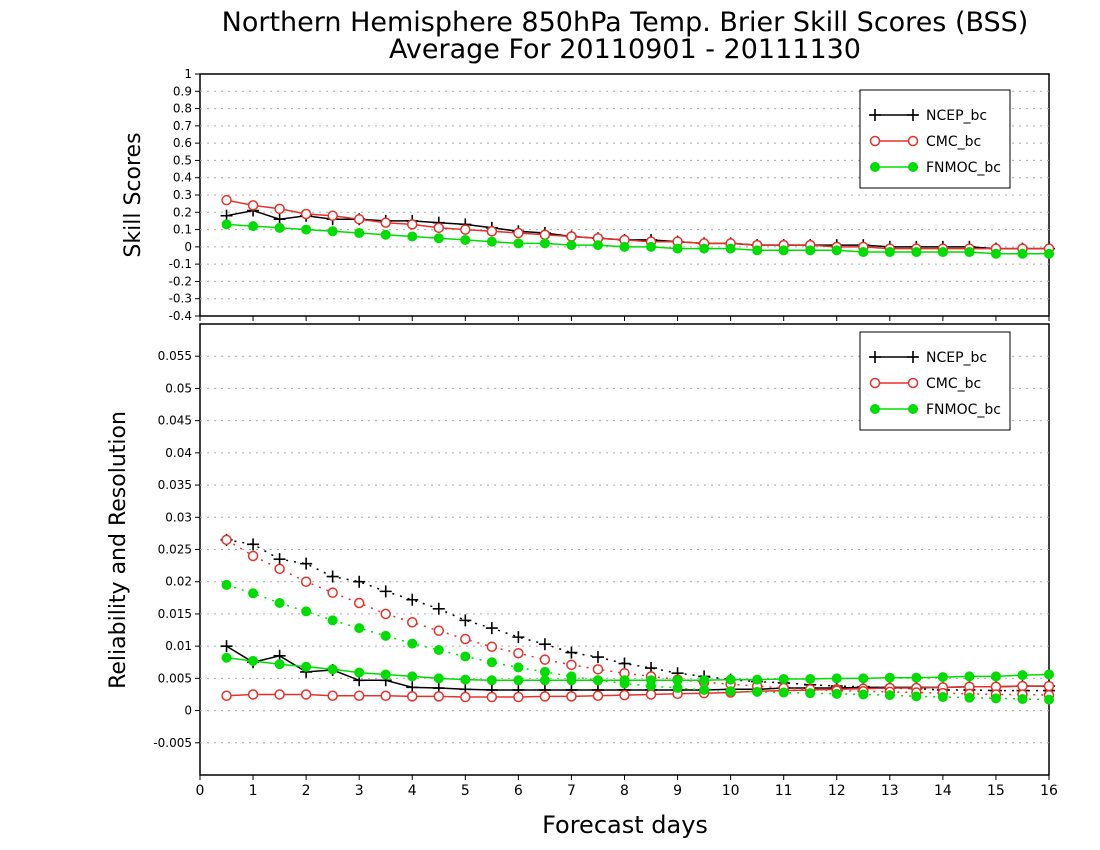 The width and height of the screenshot is (1100, 850). Describe the element at coordinates (180, 264) in the screenshot. I see `y-tick-label: -0.1` at that location.